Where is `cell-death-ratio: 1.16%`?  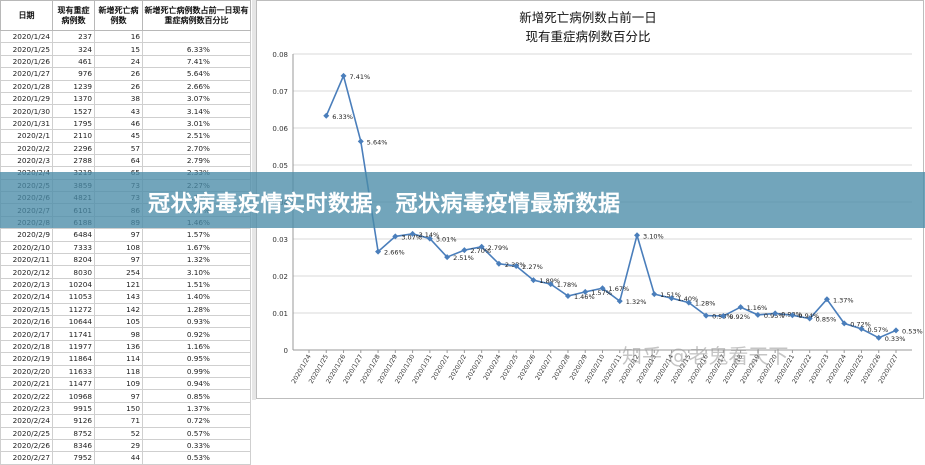
cell-death-ratio: 1.16% is located at coordinates (196, 346).